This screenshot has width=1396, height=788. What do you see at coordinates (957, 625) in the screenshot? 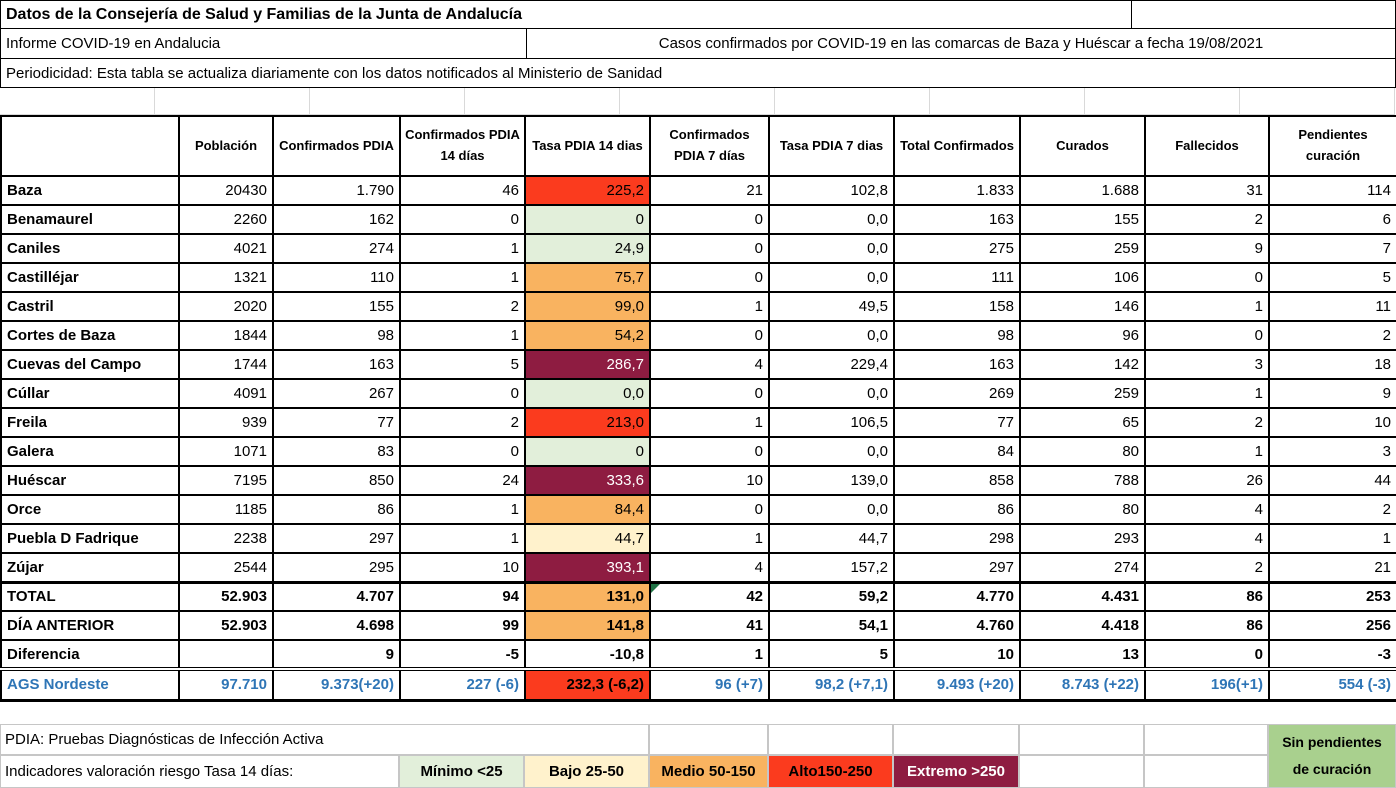
I see `cell: 4.760` at bounding box center [957, 625].